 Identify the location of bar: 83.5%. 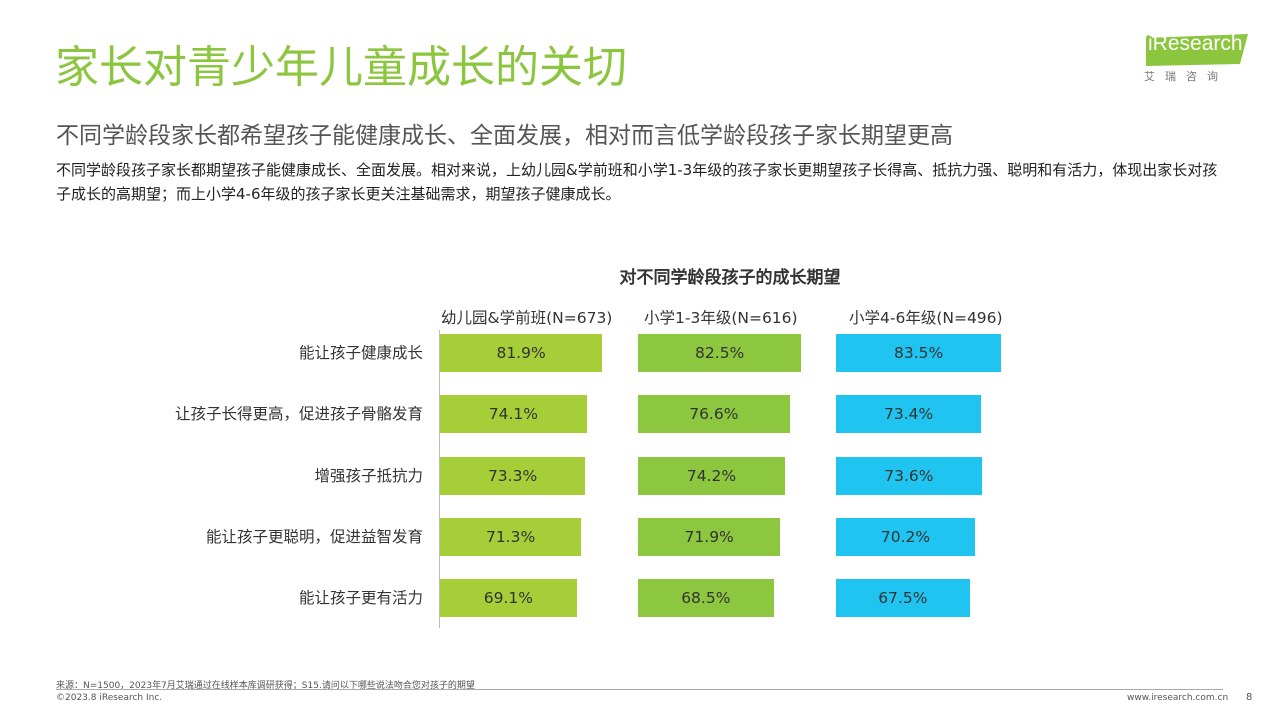
(919, 353).